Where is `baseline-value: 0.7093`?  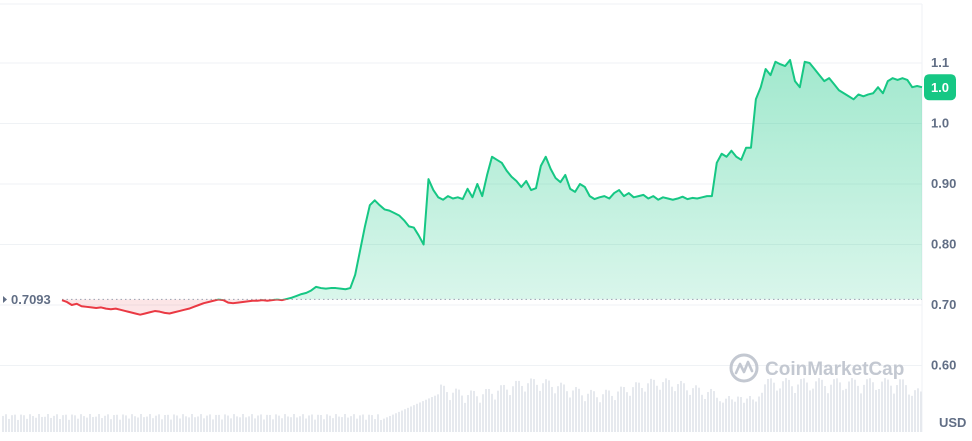 baseline-value: 0.7093 is located at coordinates (31, 299).